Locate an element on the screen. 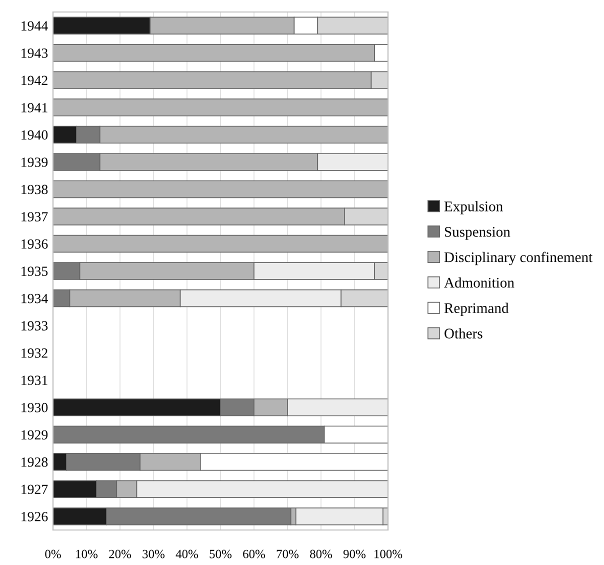 The width and height of the screenshot is (604, 565). y-tick-label: 1930 is located at coordinates (35, 407).